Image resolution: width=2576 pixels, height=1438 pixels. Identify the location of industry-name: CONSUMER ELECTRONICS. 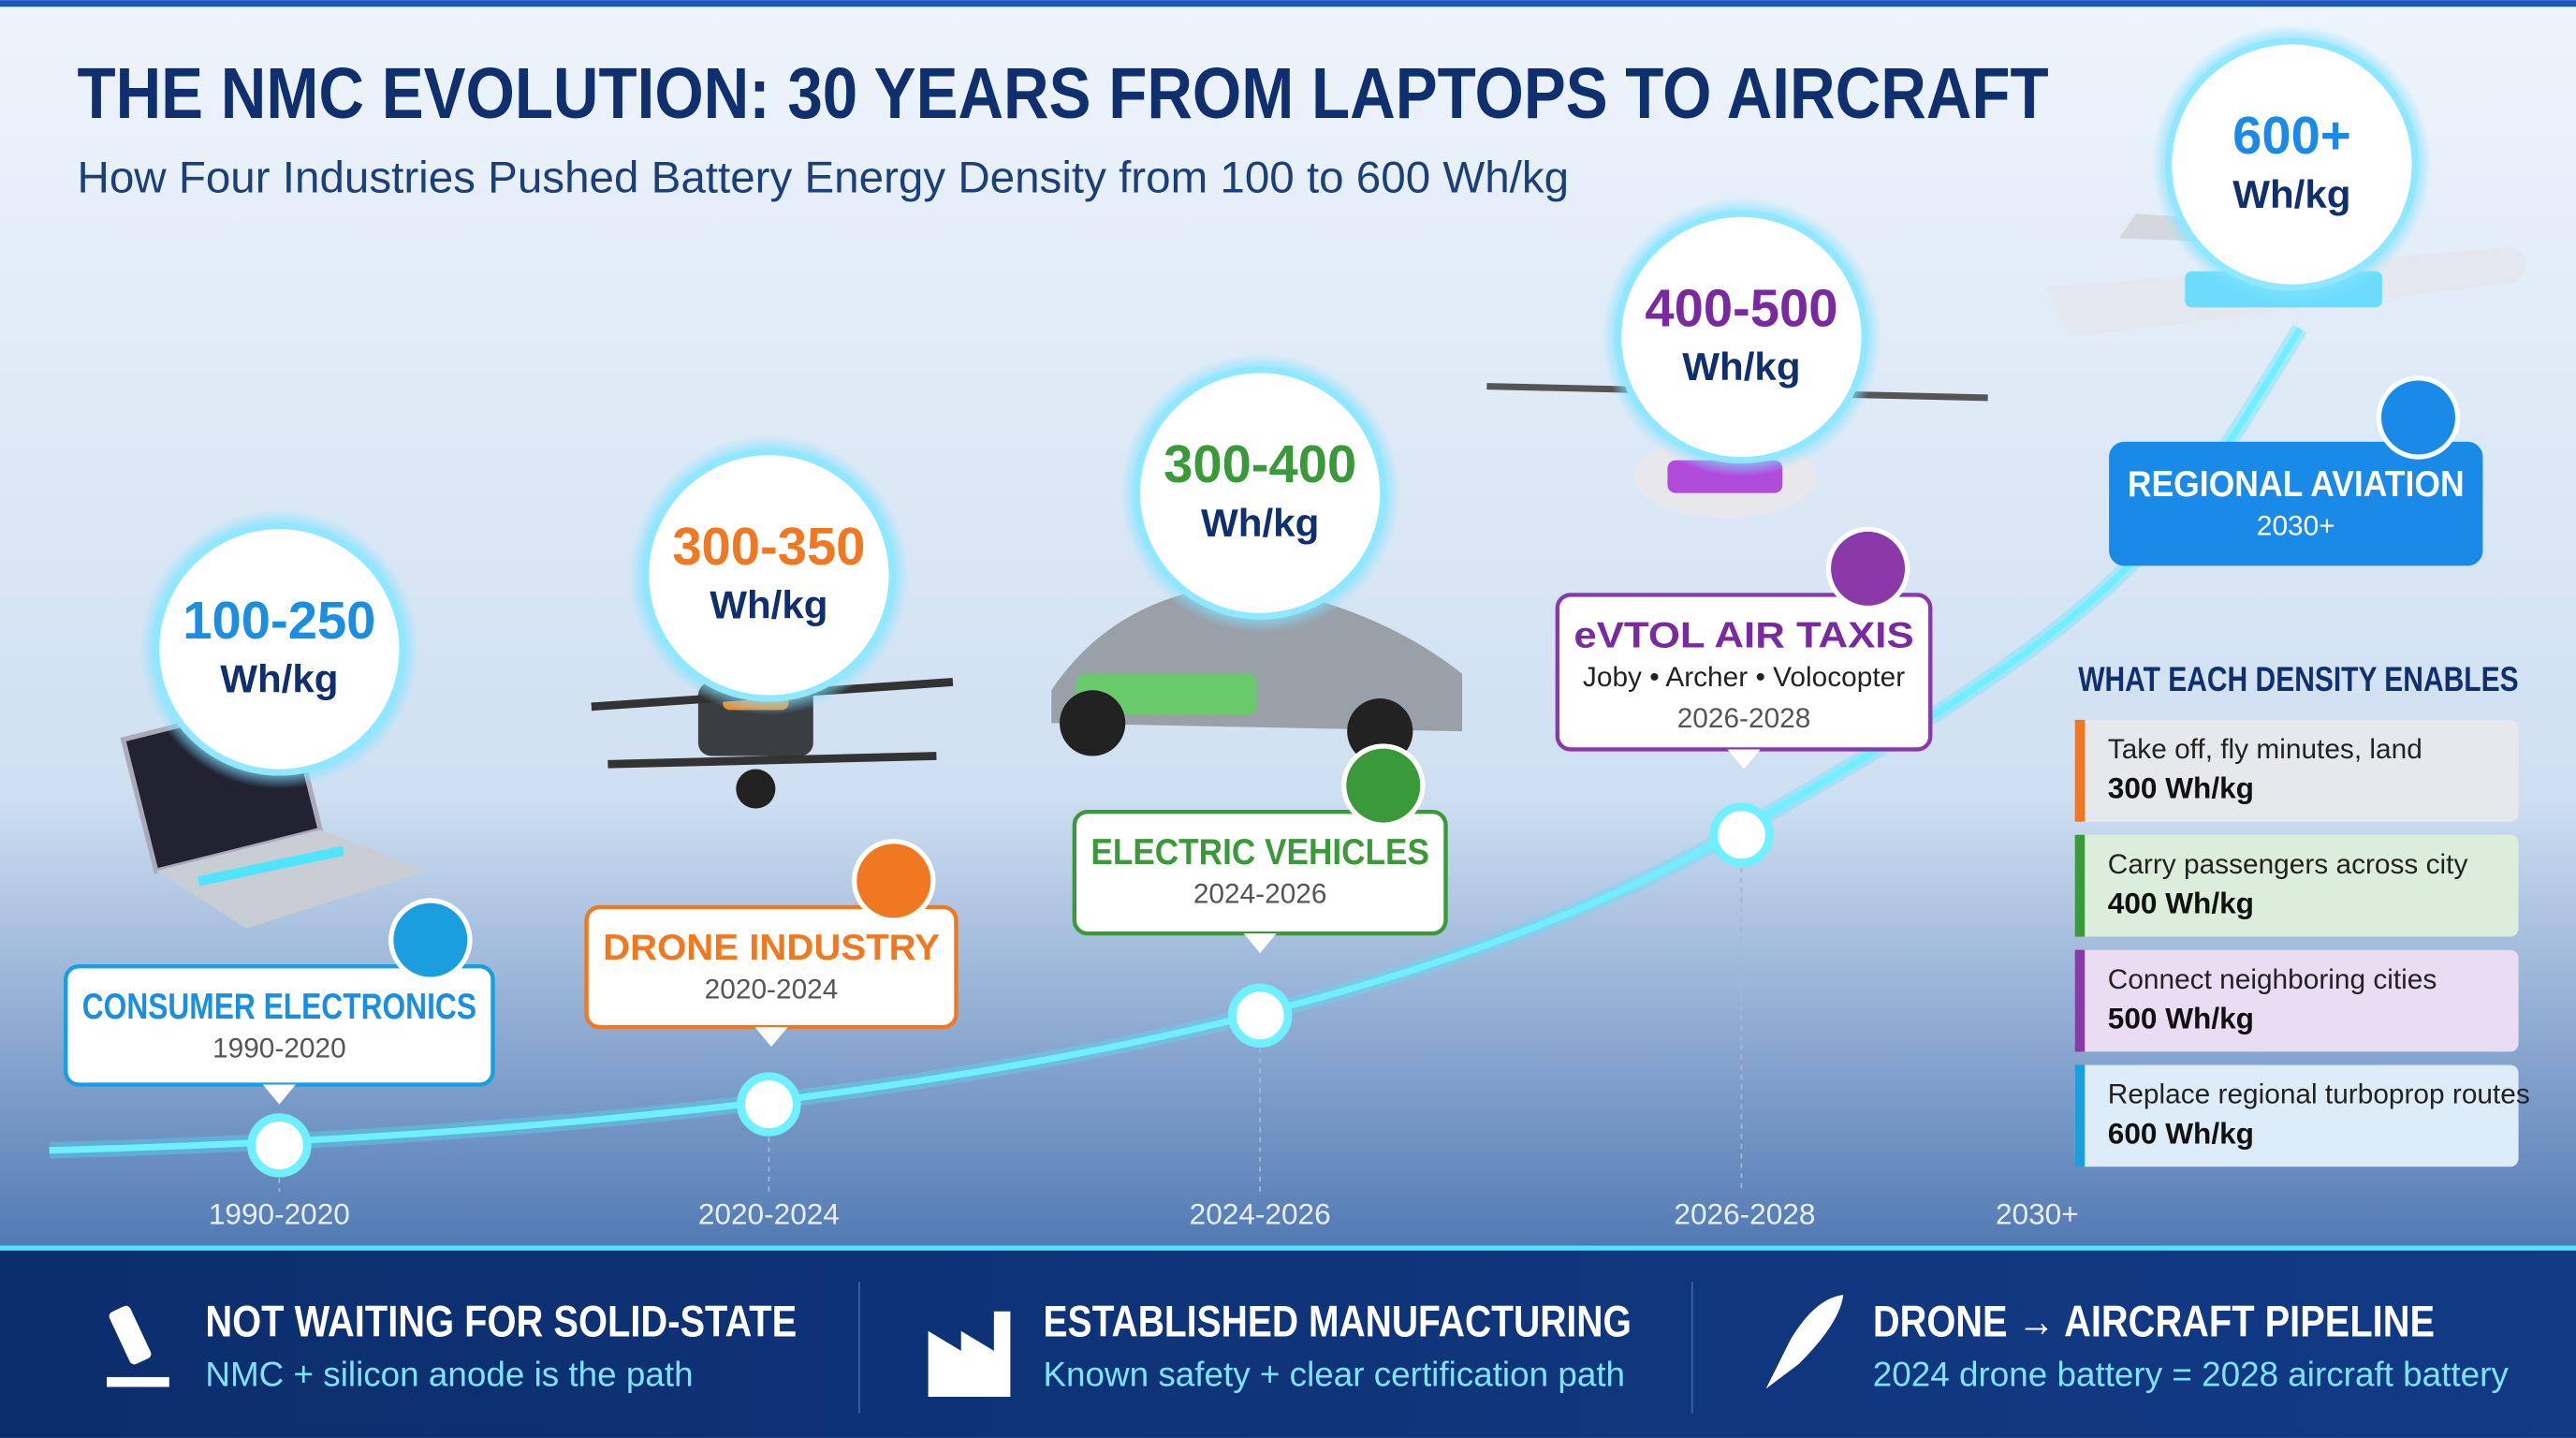
(279, 1007).